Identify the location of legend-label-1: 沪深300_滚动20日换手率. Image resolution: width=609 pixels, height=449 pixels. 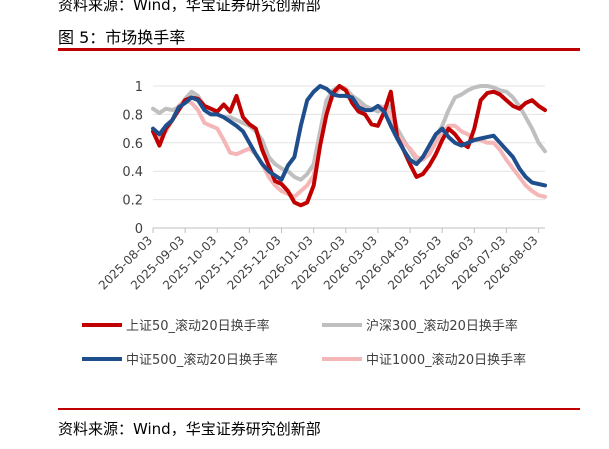
(442, 326).